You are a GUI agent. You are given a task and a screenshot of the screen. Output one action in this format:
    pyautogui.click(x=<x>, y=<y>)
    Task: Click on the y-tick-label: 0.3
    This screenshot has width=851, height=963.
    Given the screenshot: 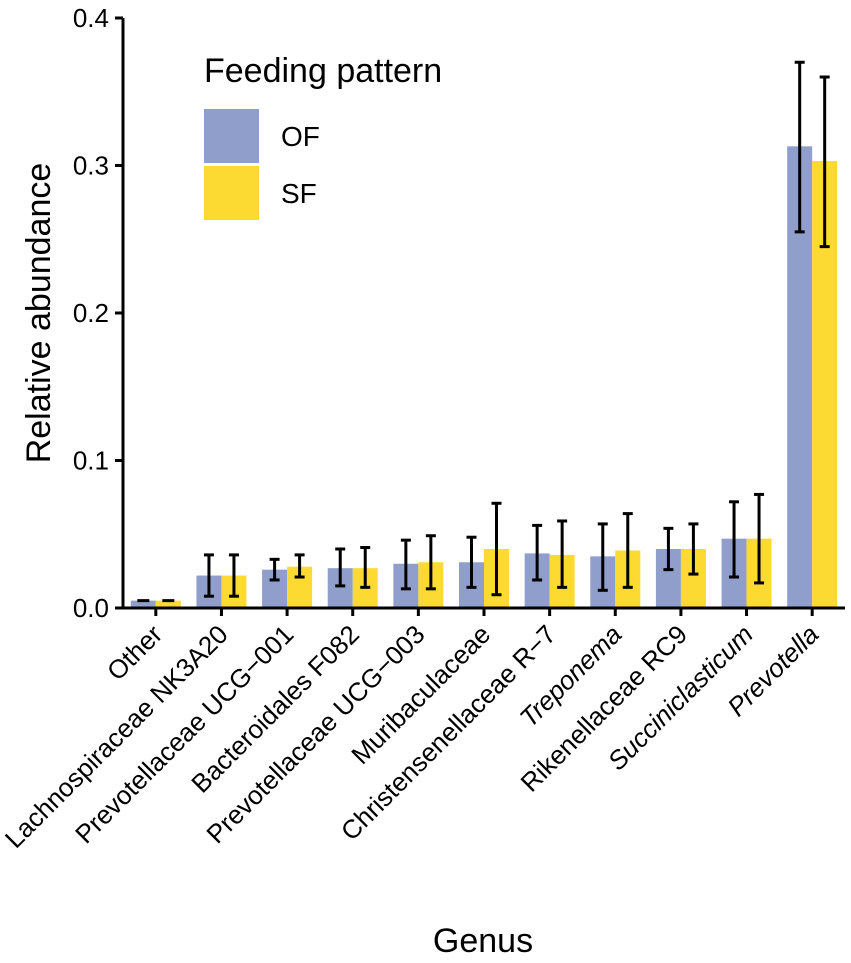 What is the action you would take?
    pyautogui.click(x=91, y=166)
    